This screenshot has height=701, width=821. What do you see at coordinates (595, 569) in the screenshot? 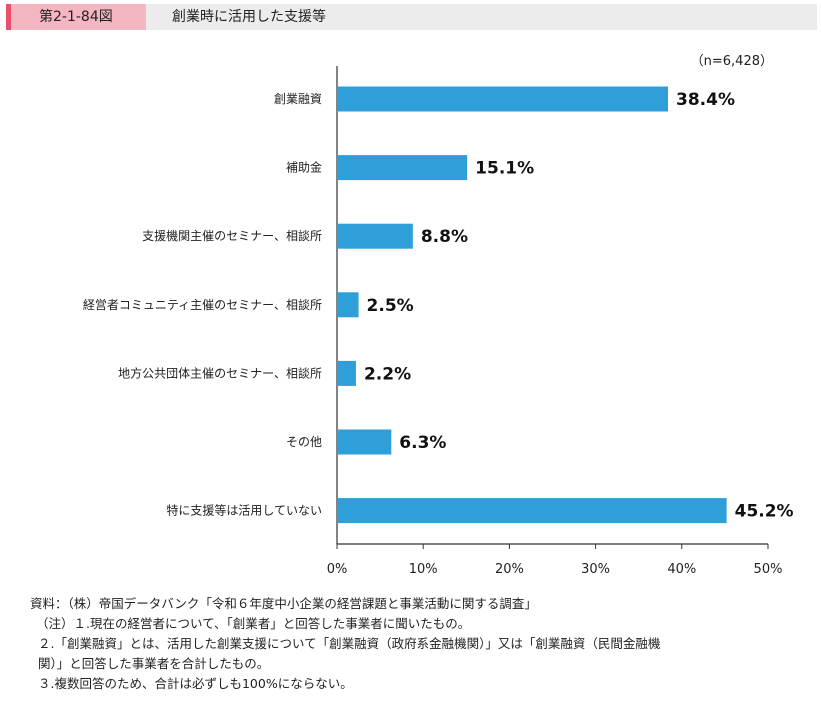
I see `x-tick-label: 30%` at bounding box center [595, 569].